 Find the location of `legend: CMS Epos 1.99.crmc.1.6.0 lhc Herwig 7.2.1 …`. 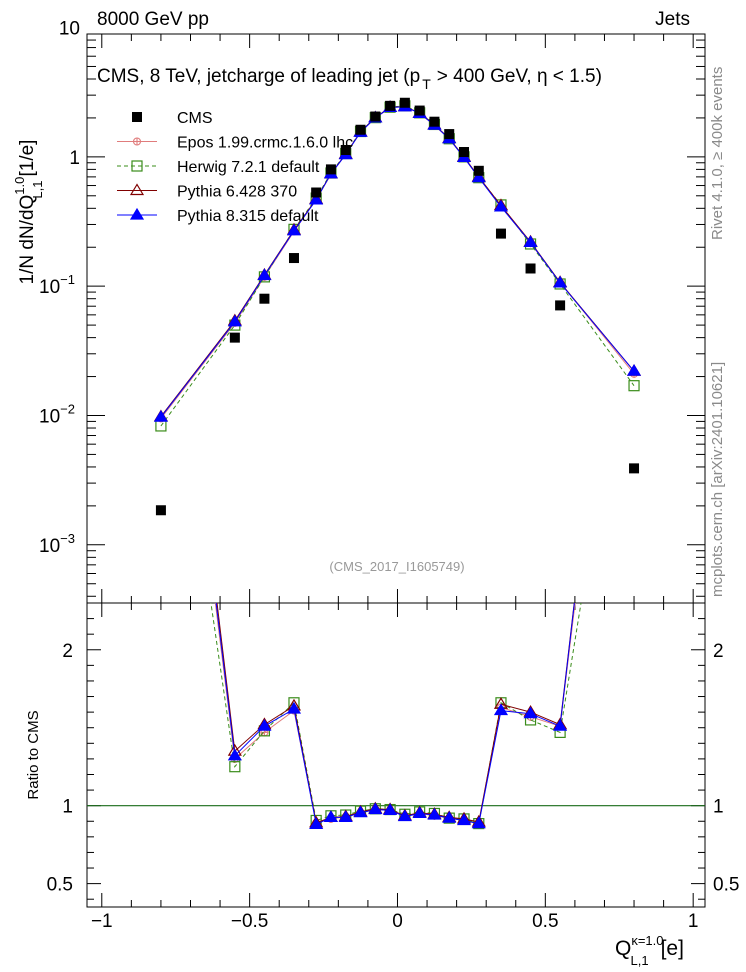

legend: CMS Epos 1.99.crmc.1.6.0 lhc Herwig 7.2.1 … is located at coordinates (235, 167).